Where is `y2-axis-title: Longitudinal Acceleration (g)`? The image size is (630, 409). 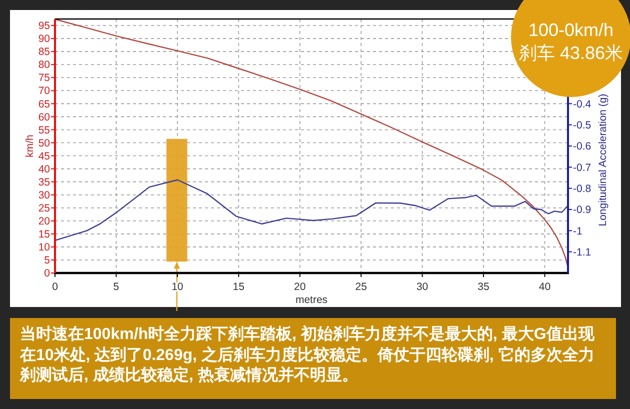 y2-axis-title: Longitudinal Acceleration (g) is located at coordinates (603, 160).